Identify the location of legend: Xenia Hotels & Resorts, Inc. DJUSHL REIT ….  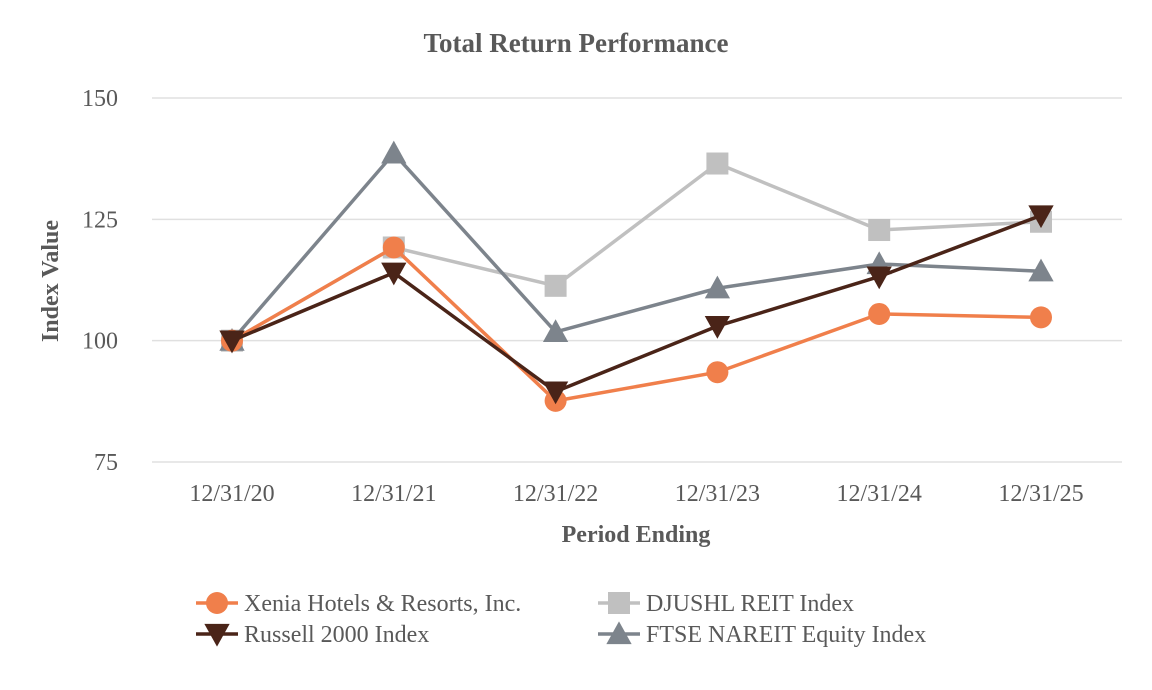
(561, 619).